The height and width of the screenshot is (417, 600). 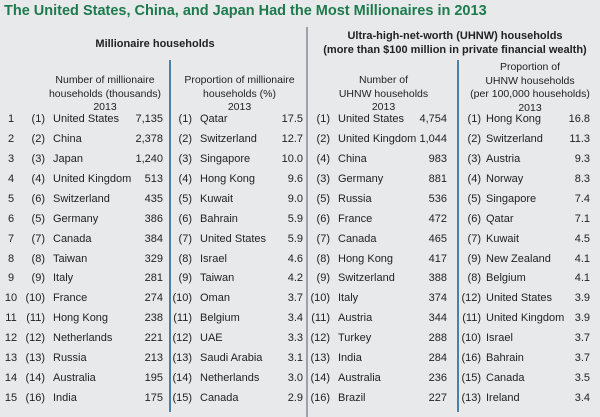 What do you see at coordinates (11, 278) in the screenshot?
I see `rank: 9` at bounding box center [11, 278].